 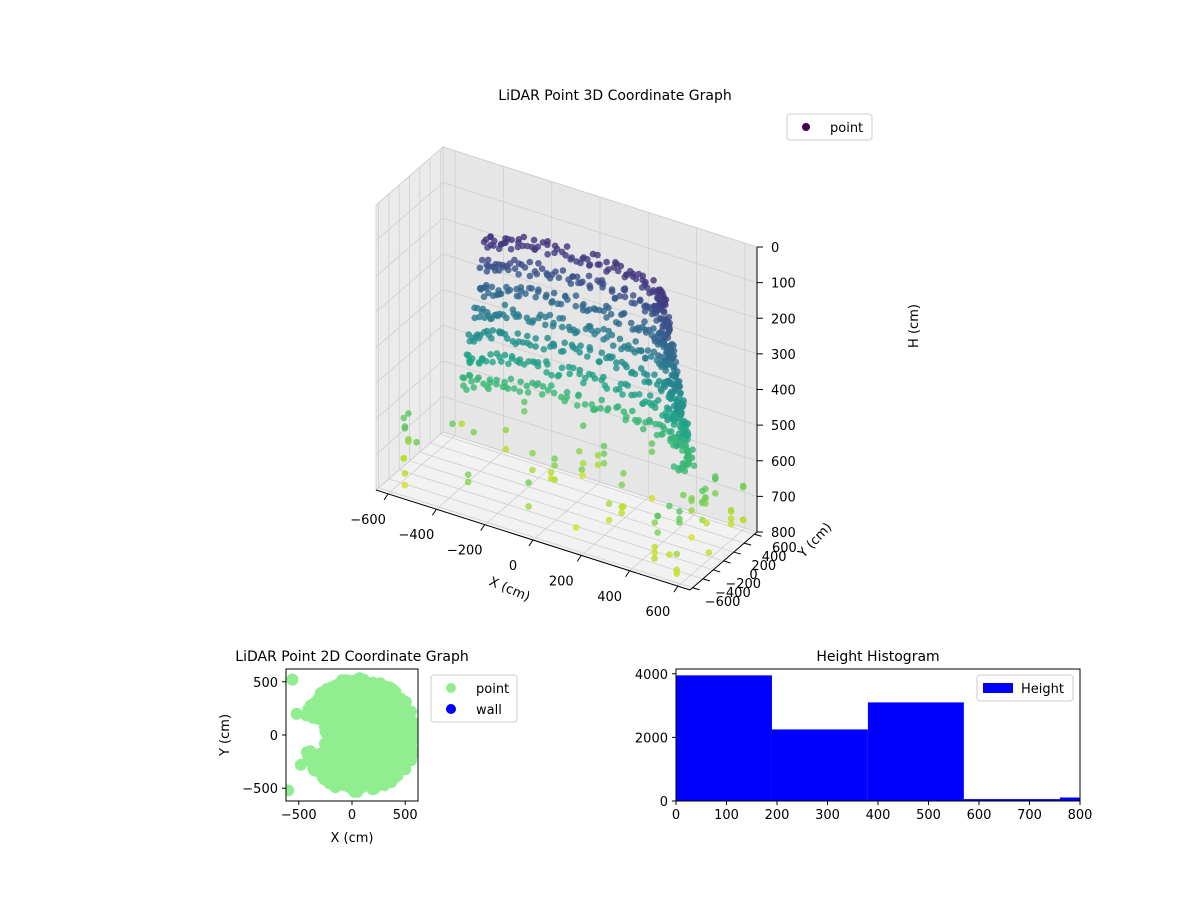 I want to click on y-tick-label: −400, so click(x=733, y=593).